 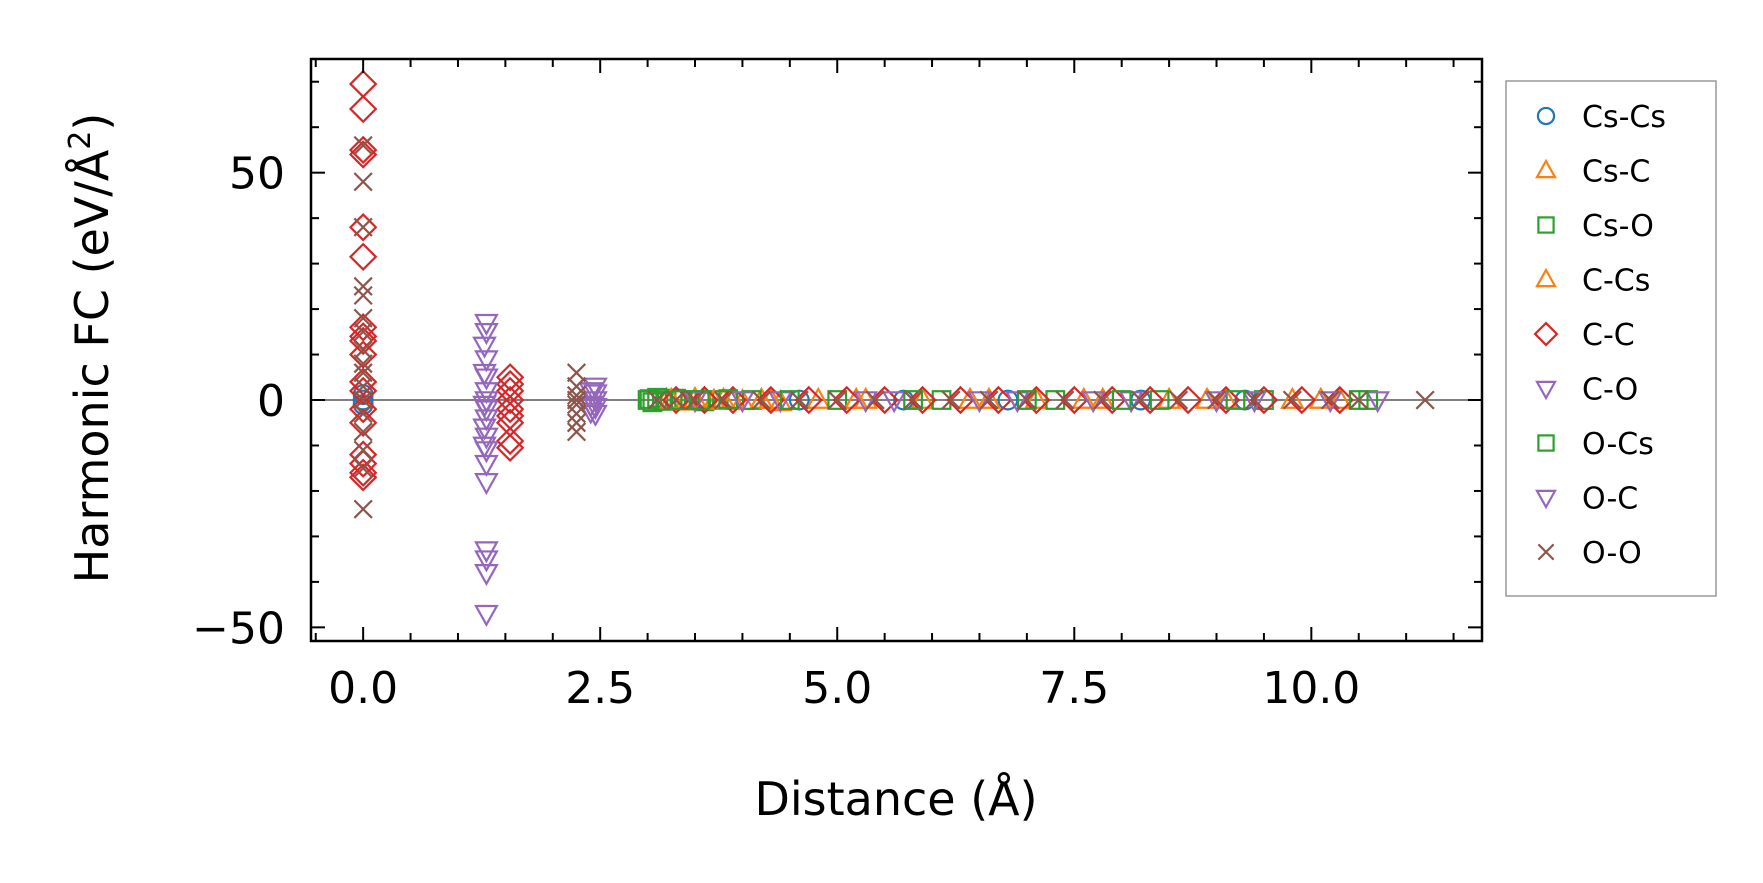 I want to click on legend: Cs-Cs Cs-C Cs-O C-Cs C-C C-O O-Cs O-C O-O, so click(x=1611, y=338).